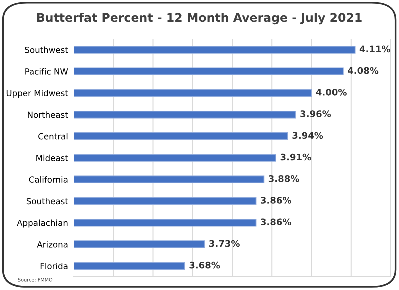 The image size is (399, 290). Describe the element at coordinates (42, 224) in the screenshot. I see `y-tick-label: Appalachian` at that location.